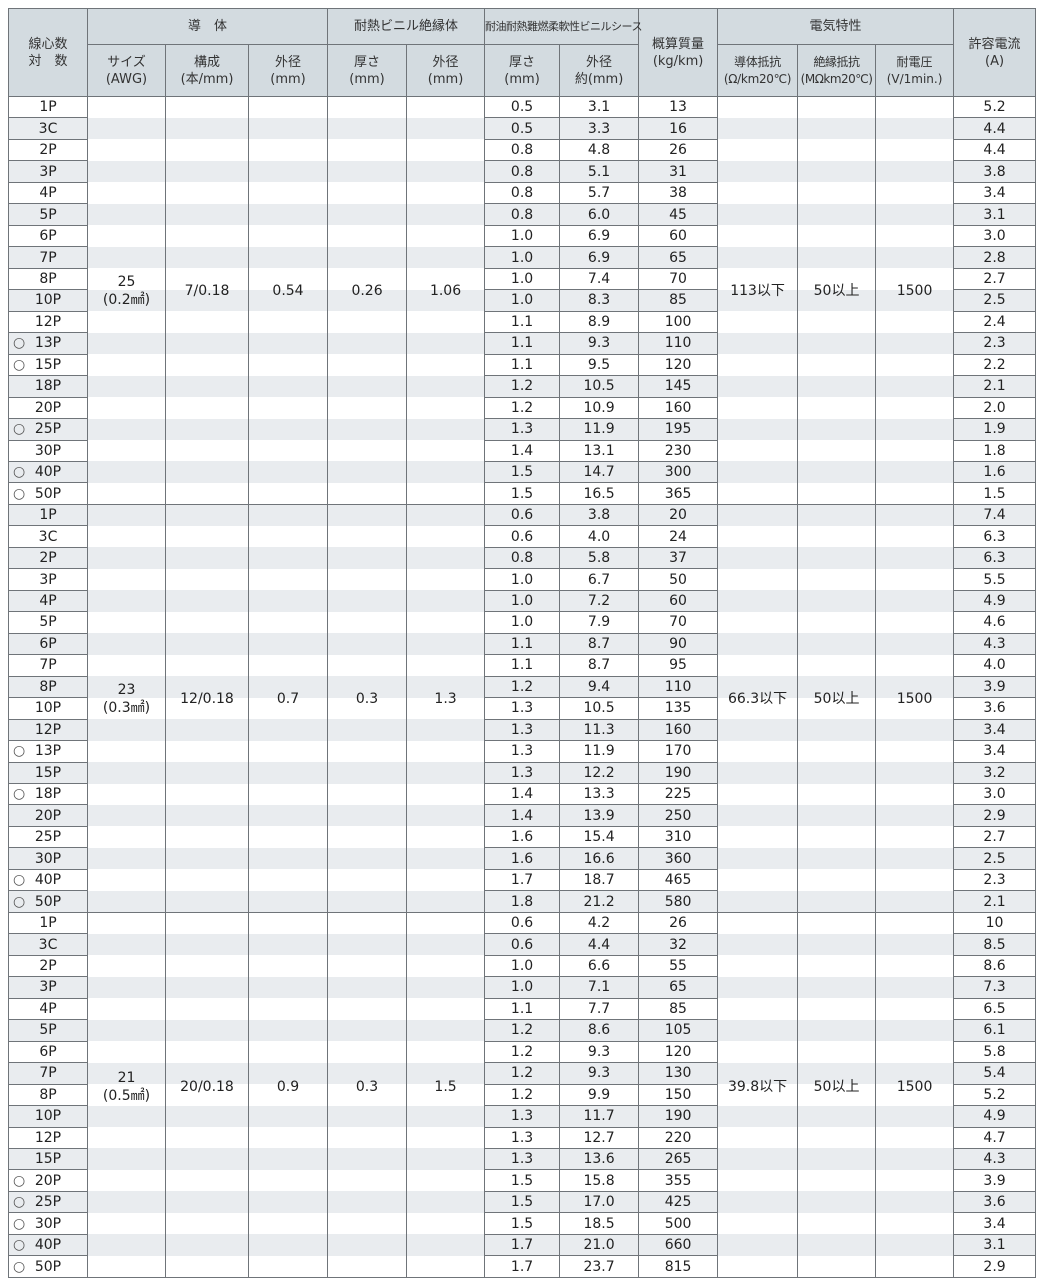  Describe the element at coordinates (995, 1180) in the screenshot. I see `current-cell: 3.9` at that location.